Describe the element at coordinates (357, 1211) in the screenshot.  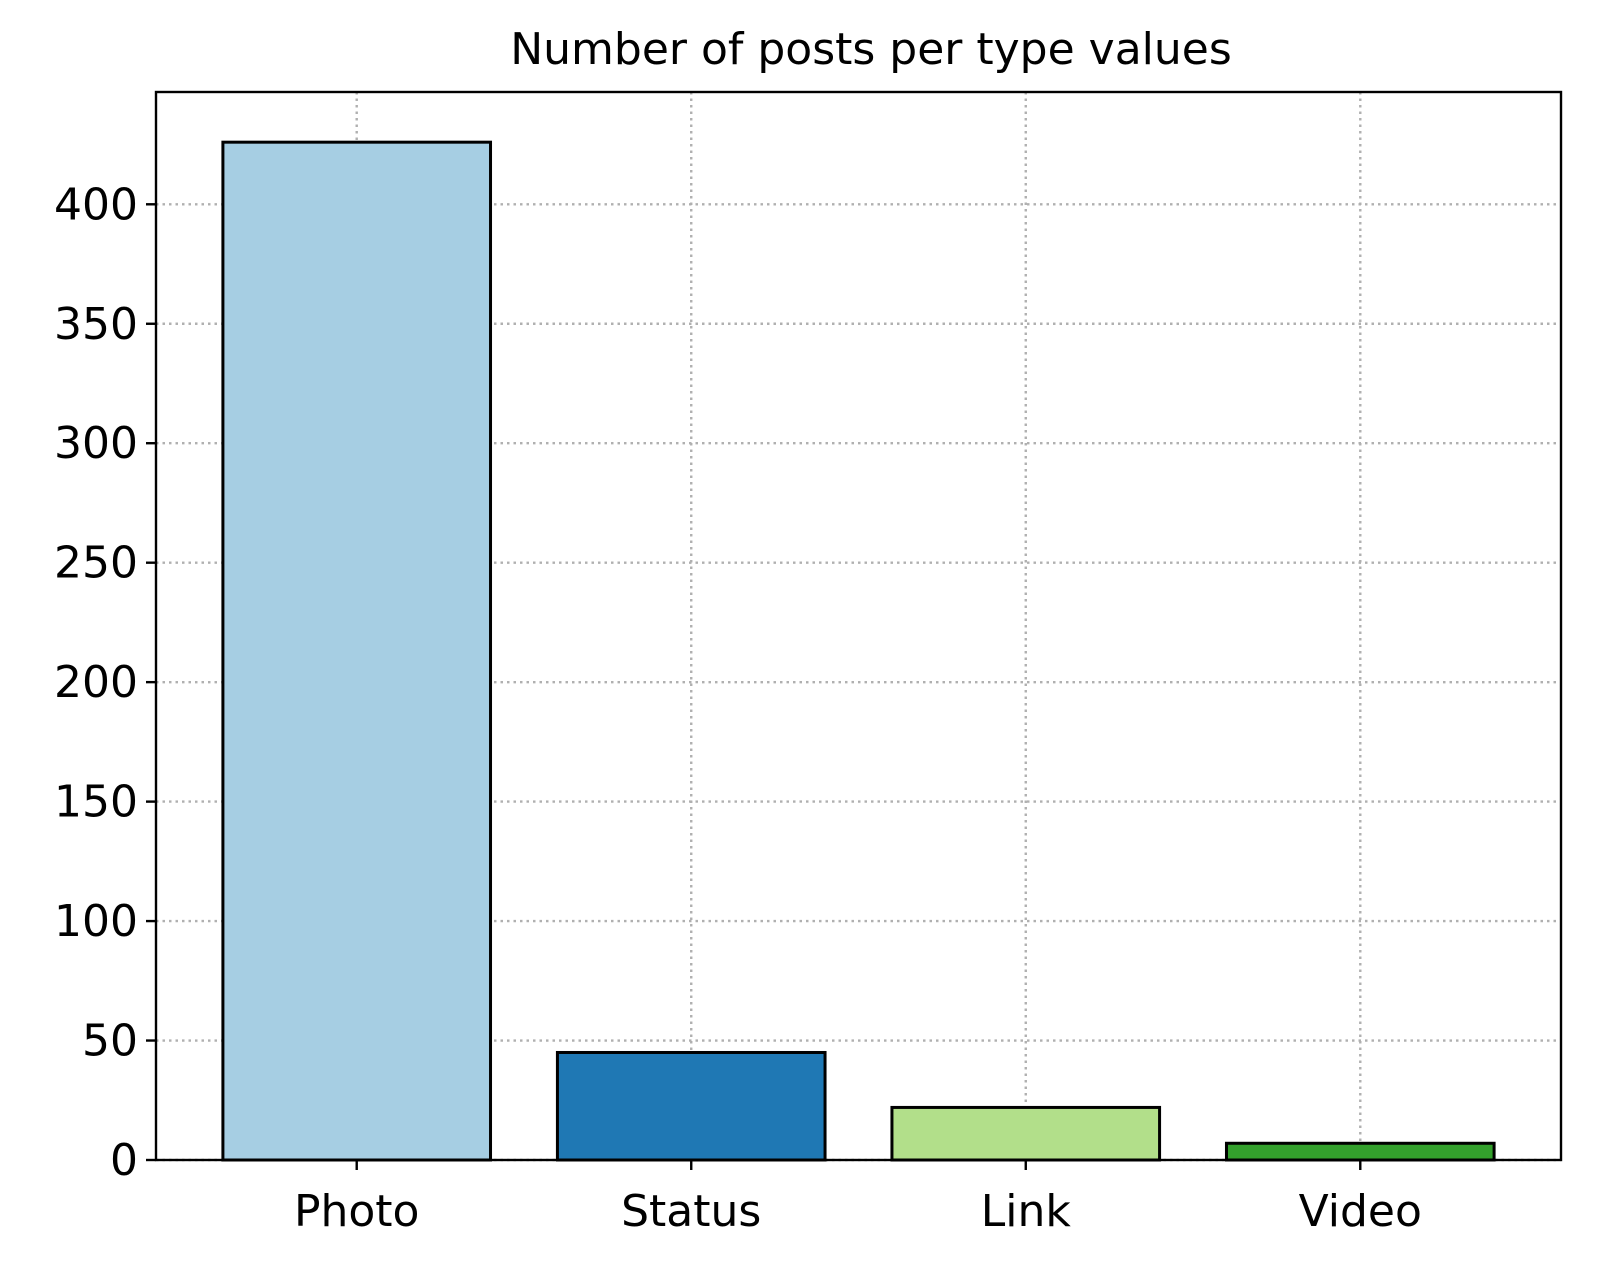
I see `x-tick-label: Photo` at that location.